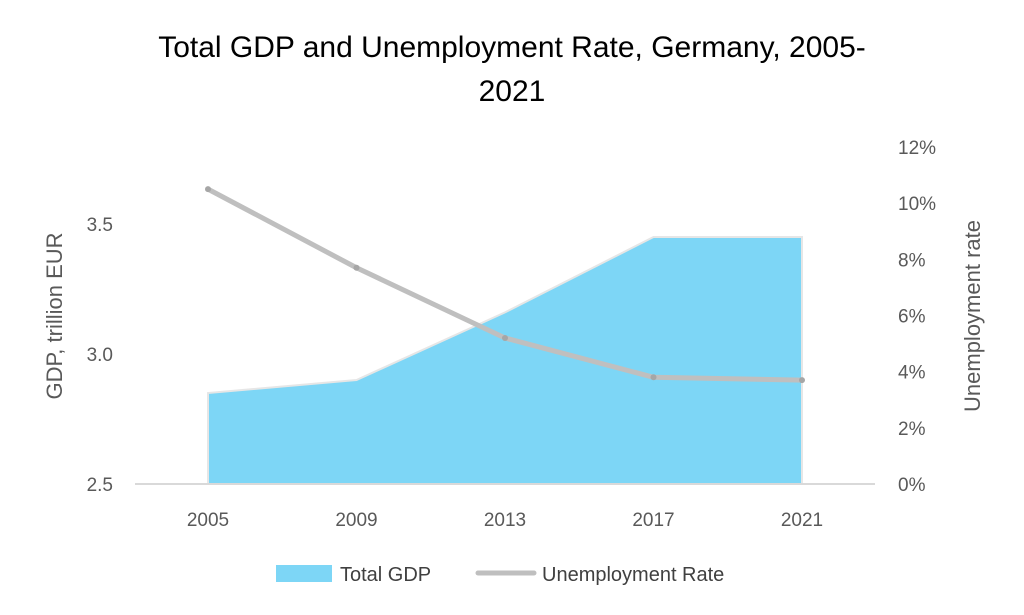  What do you see at coordinates (917, 204) in the screenshot?
I see `right-tick-label: 10%` at bounding box center [917, 204].